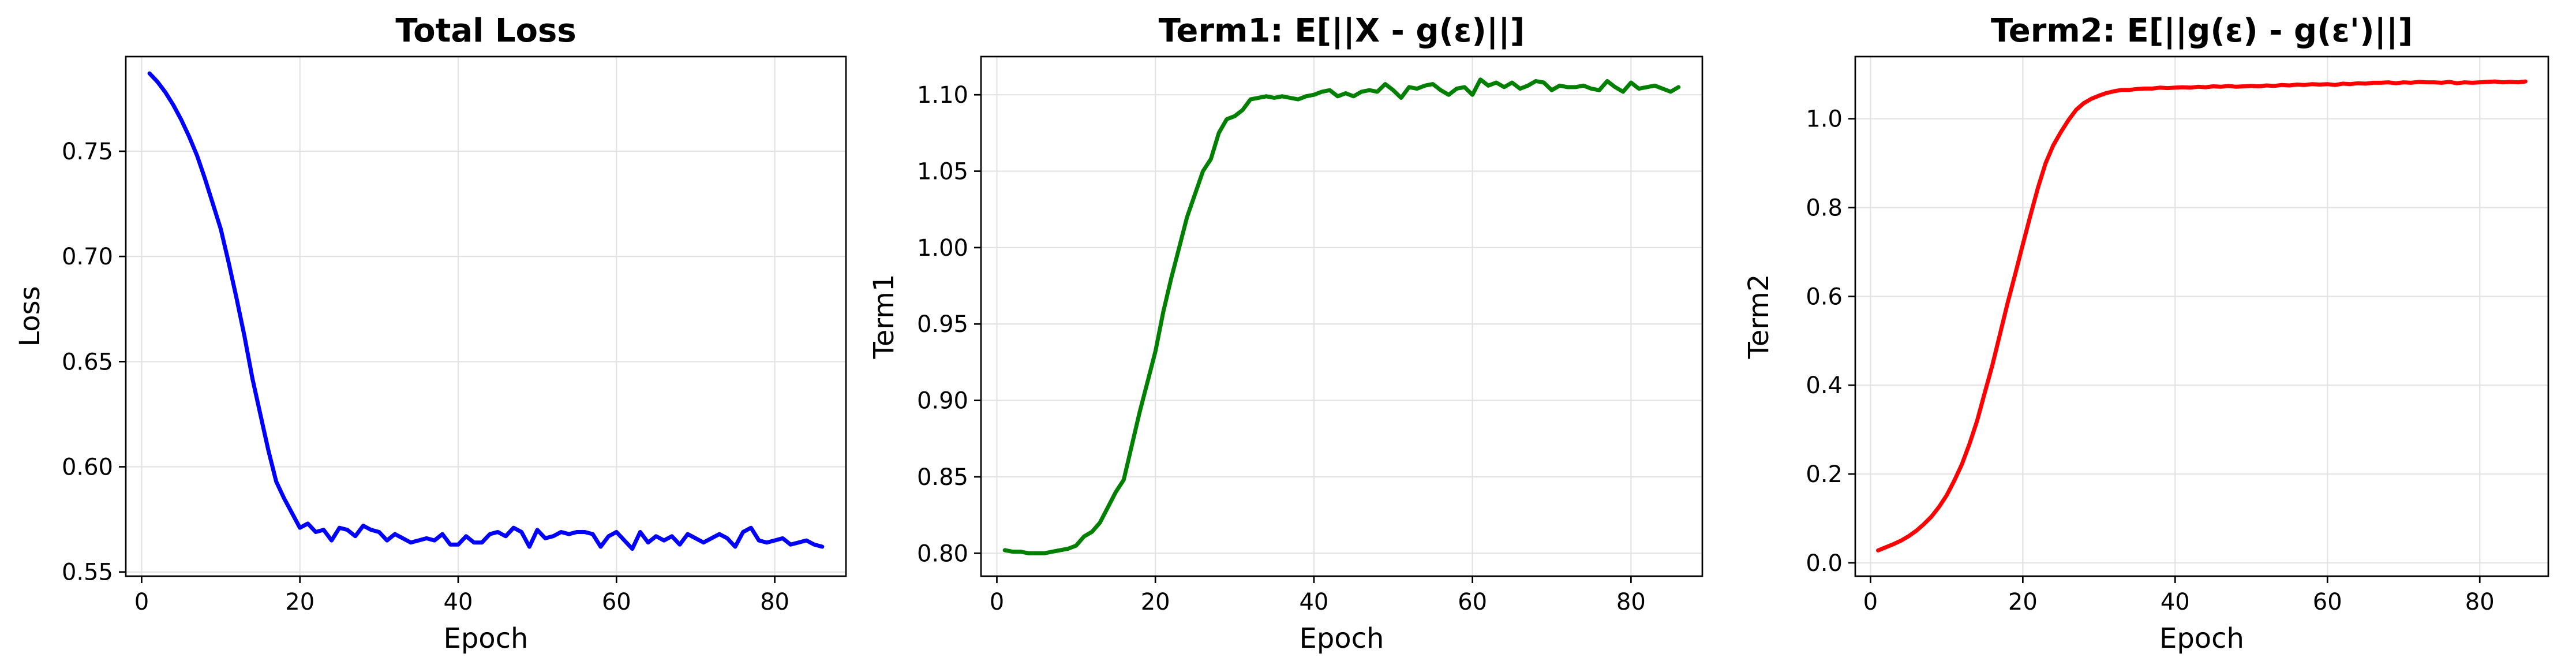 This screenshot has height=672, width=2576. Describe the element at coordinates (87, 257) in the screenshot. I see `y-tick-label: 0.70` at that location.